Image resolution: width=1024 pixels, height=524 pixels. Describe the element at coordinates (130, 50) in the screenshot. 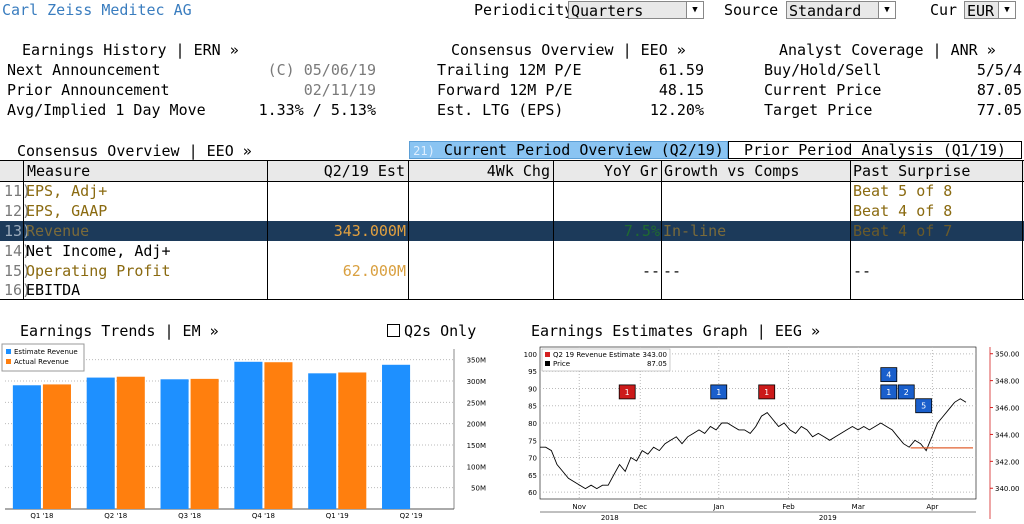

I see `earnings-history-title: Earnings History | ERN »` at that location.